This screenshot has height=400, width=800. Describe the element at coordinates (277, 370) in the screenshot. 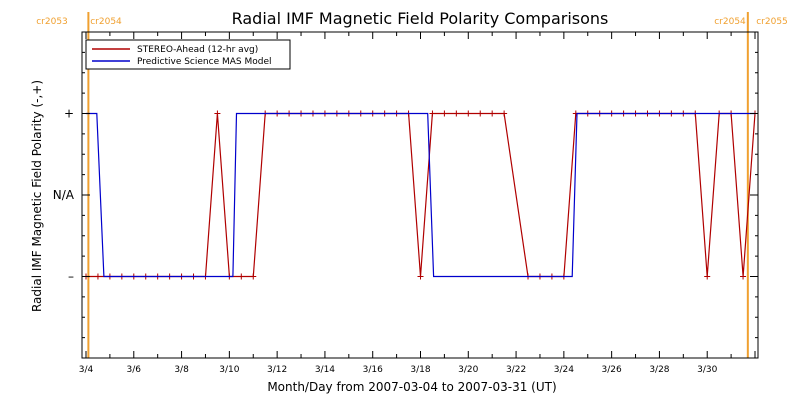

I see `x-tick-label: 3/12` at that location.